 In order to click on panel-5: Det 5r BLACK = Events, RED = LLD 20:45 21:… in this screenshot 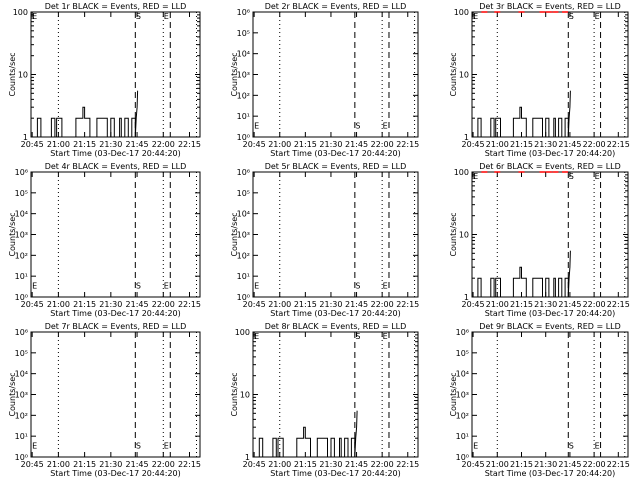, I will do `click(324, 240)`.